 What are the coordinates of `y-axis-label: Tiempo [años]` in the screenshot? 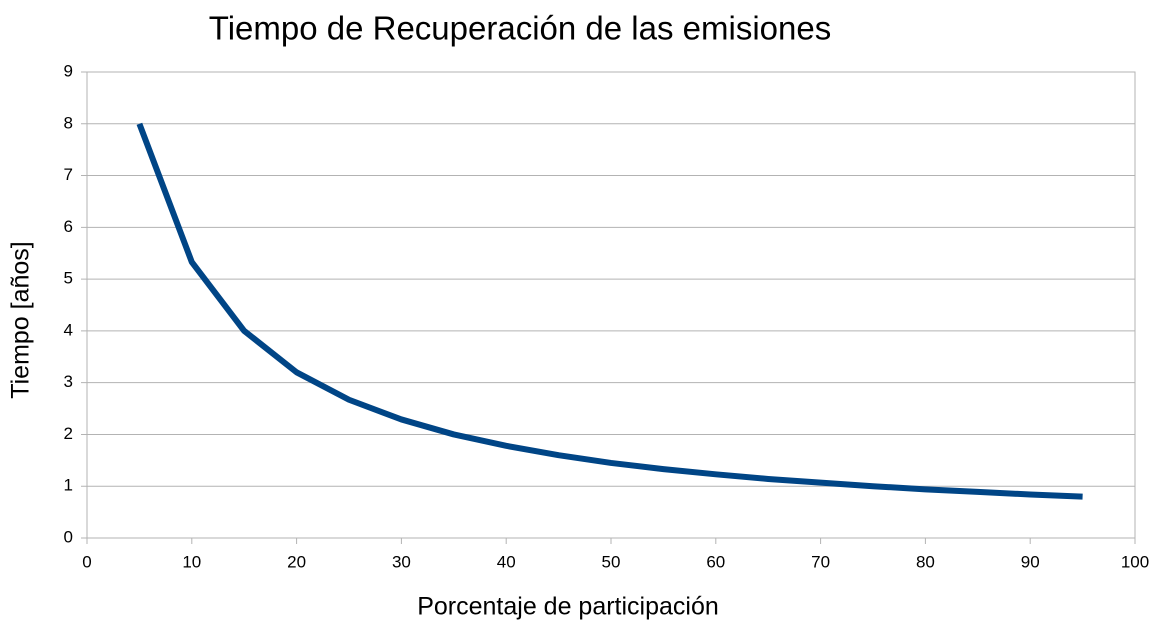 It's located at (21, 319).